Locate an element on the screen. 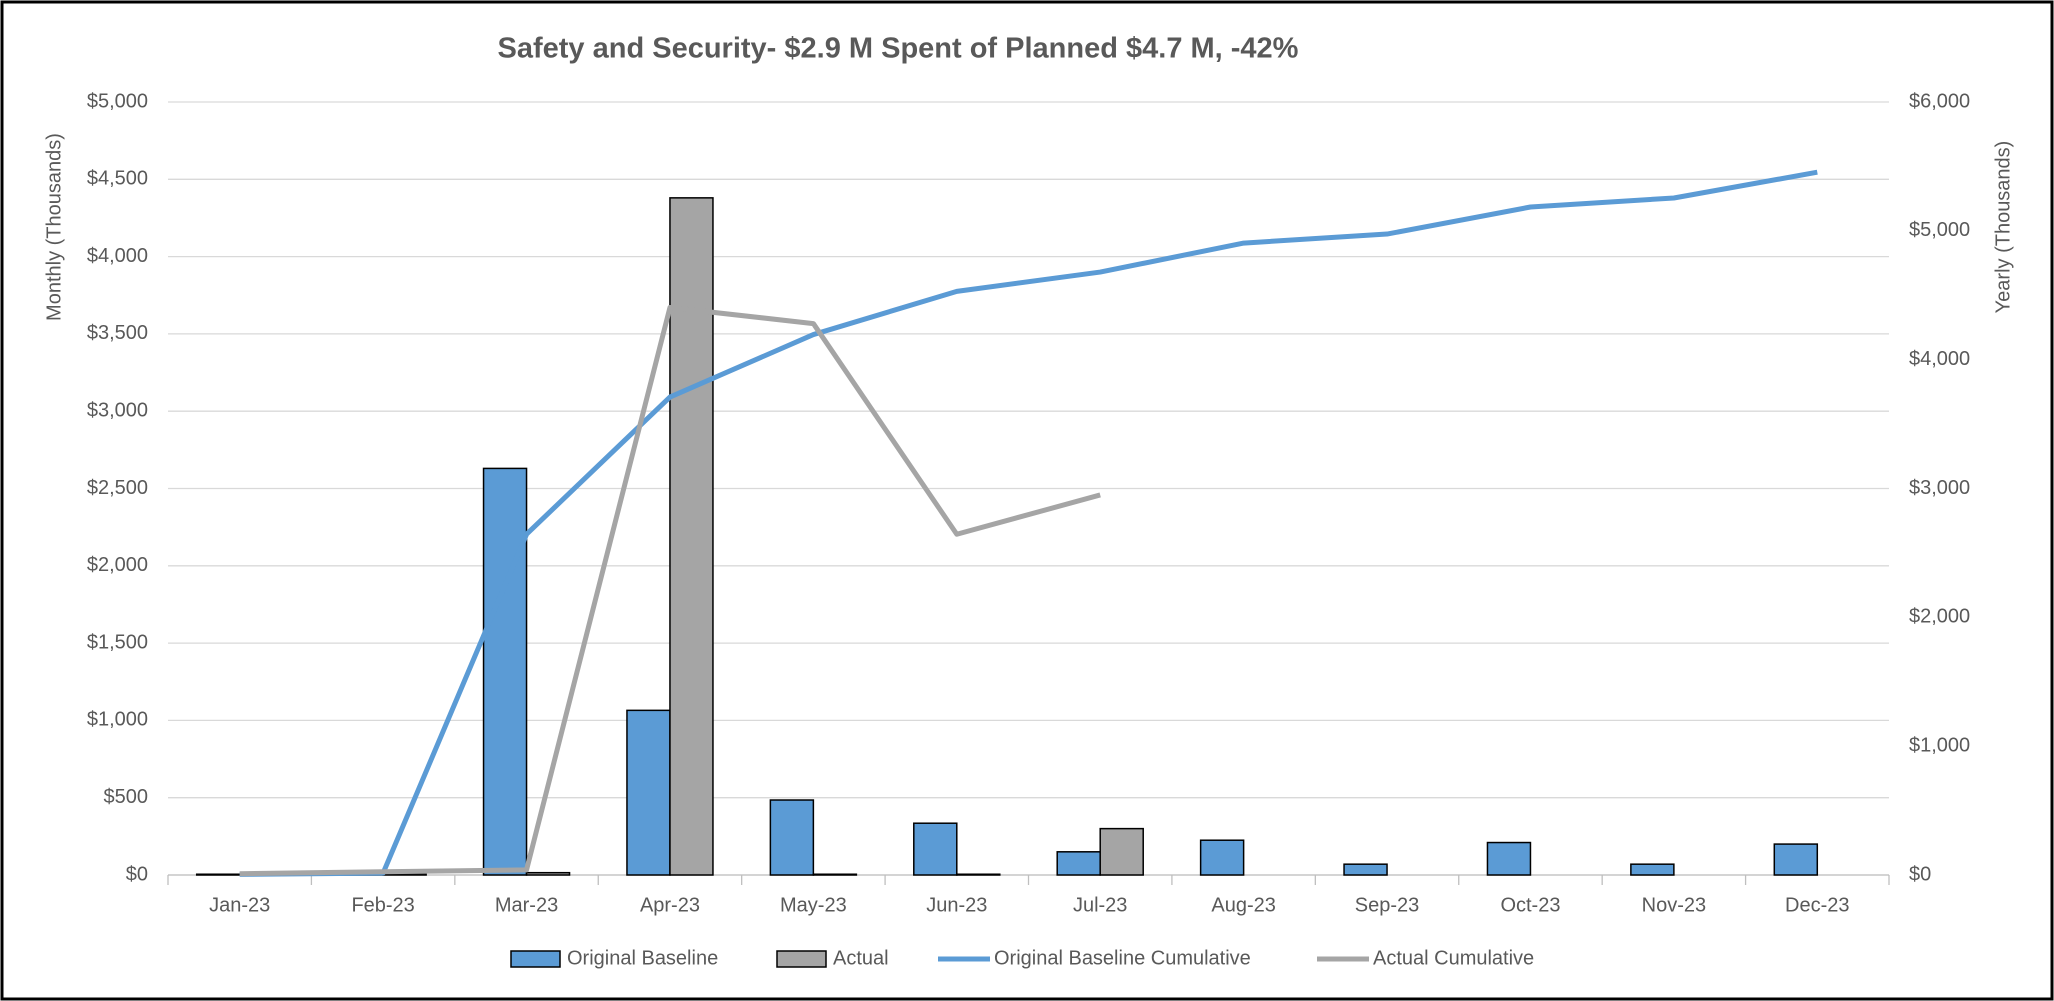 The image size is (2054, 1001). y-tick-label: $1,000 is located at coordinates (117, 720).